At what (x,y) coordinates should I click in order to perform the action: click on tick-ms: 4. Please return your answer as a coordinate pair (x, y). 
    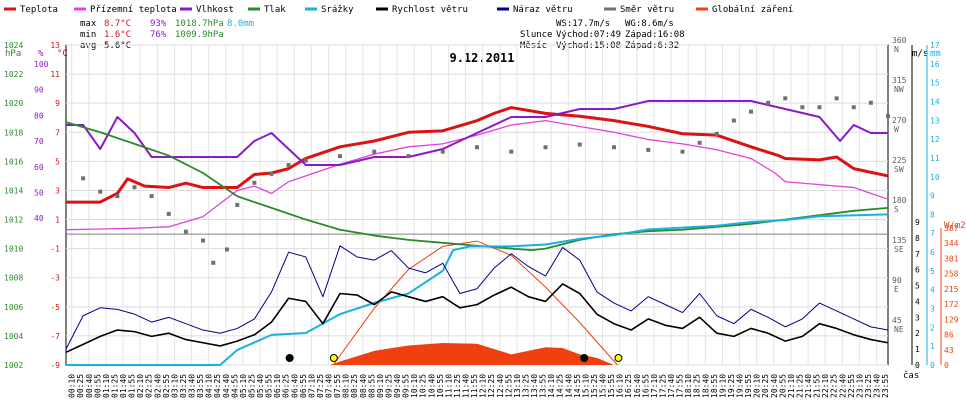
    Looking at the image, I should click on (917, 301).